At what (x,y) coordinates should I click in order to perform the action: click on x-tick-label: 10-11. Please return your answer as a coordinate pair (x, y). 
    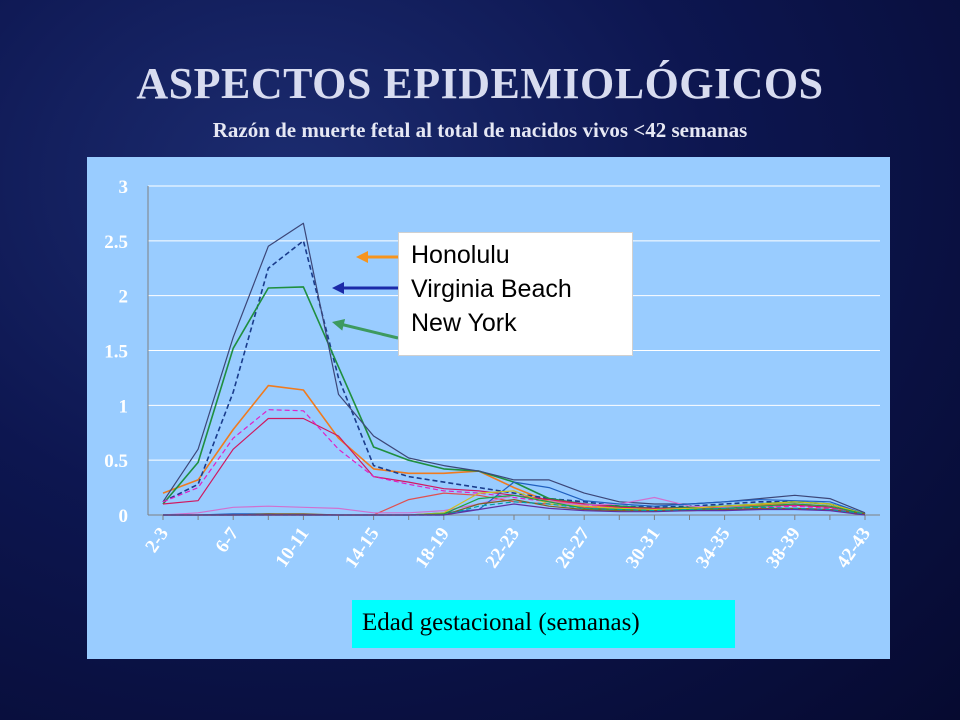
    Looking at the image, I should click on (292, 547).